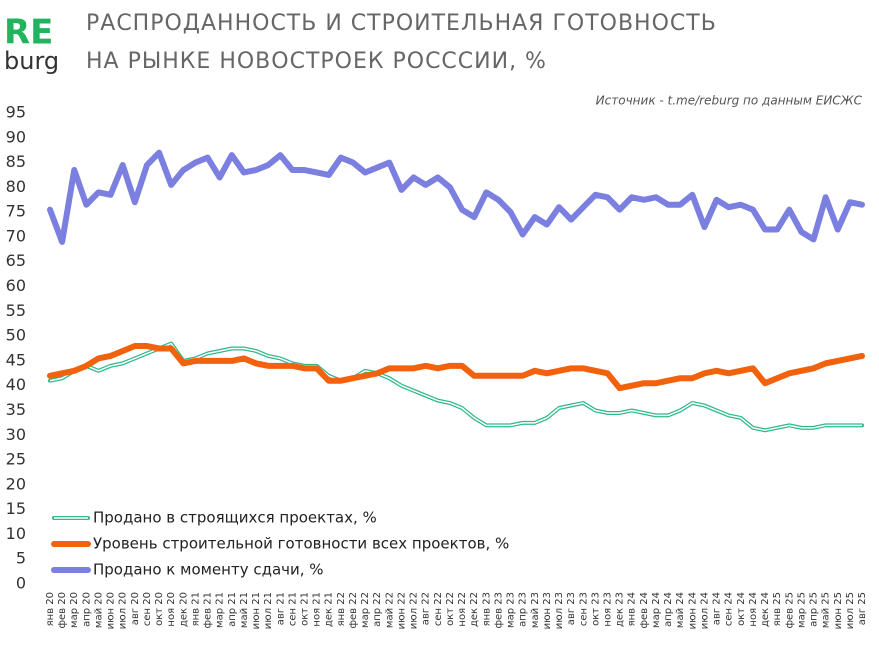  Describe the element at coordinates (16, 285) in the screenshot. I see `y-tick-label: 60` at that location.